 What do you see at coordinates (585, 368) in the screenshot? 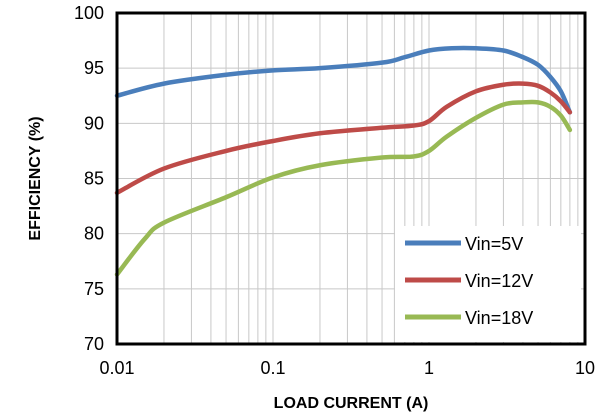
I see `x-tick-label: 10` at bounding box center [585, 368].